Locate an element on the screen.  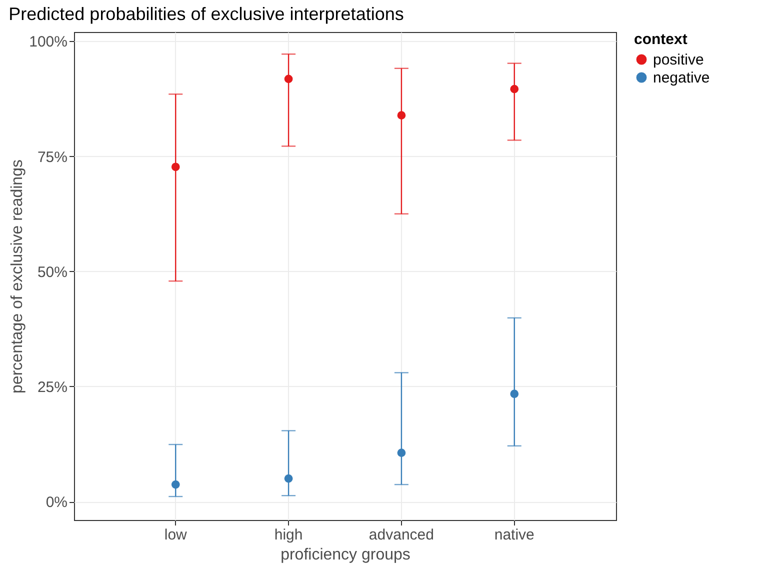
x-tick-label: high is located at coordinates (288, 535).